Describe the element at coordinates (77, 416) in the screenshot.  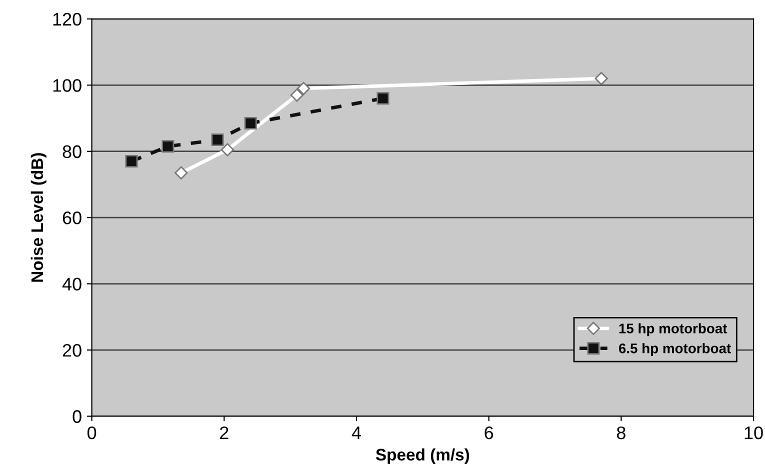
I see `y-tick-label: 0` at that location.